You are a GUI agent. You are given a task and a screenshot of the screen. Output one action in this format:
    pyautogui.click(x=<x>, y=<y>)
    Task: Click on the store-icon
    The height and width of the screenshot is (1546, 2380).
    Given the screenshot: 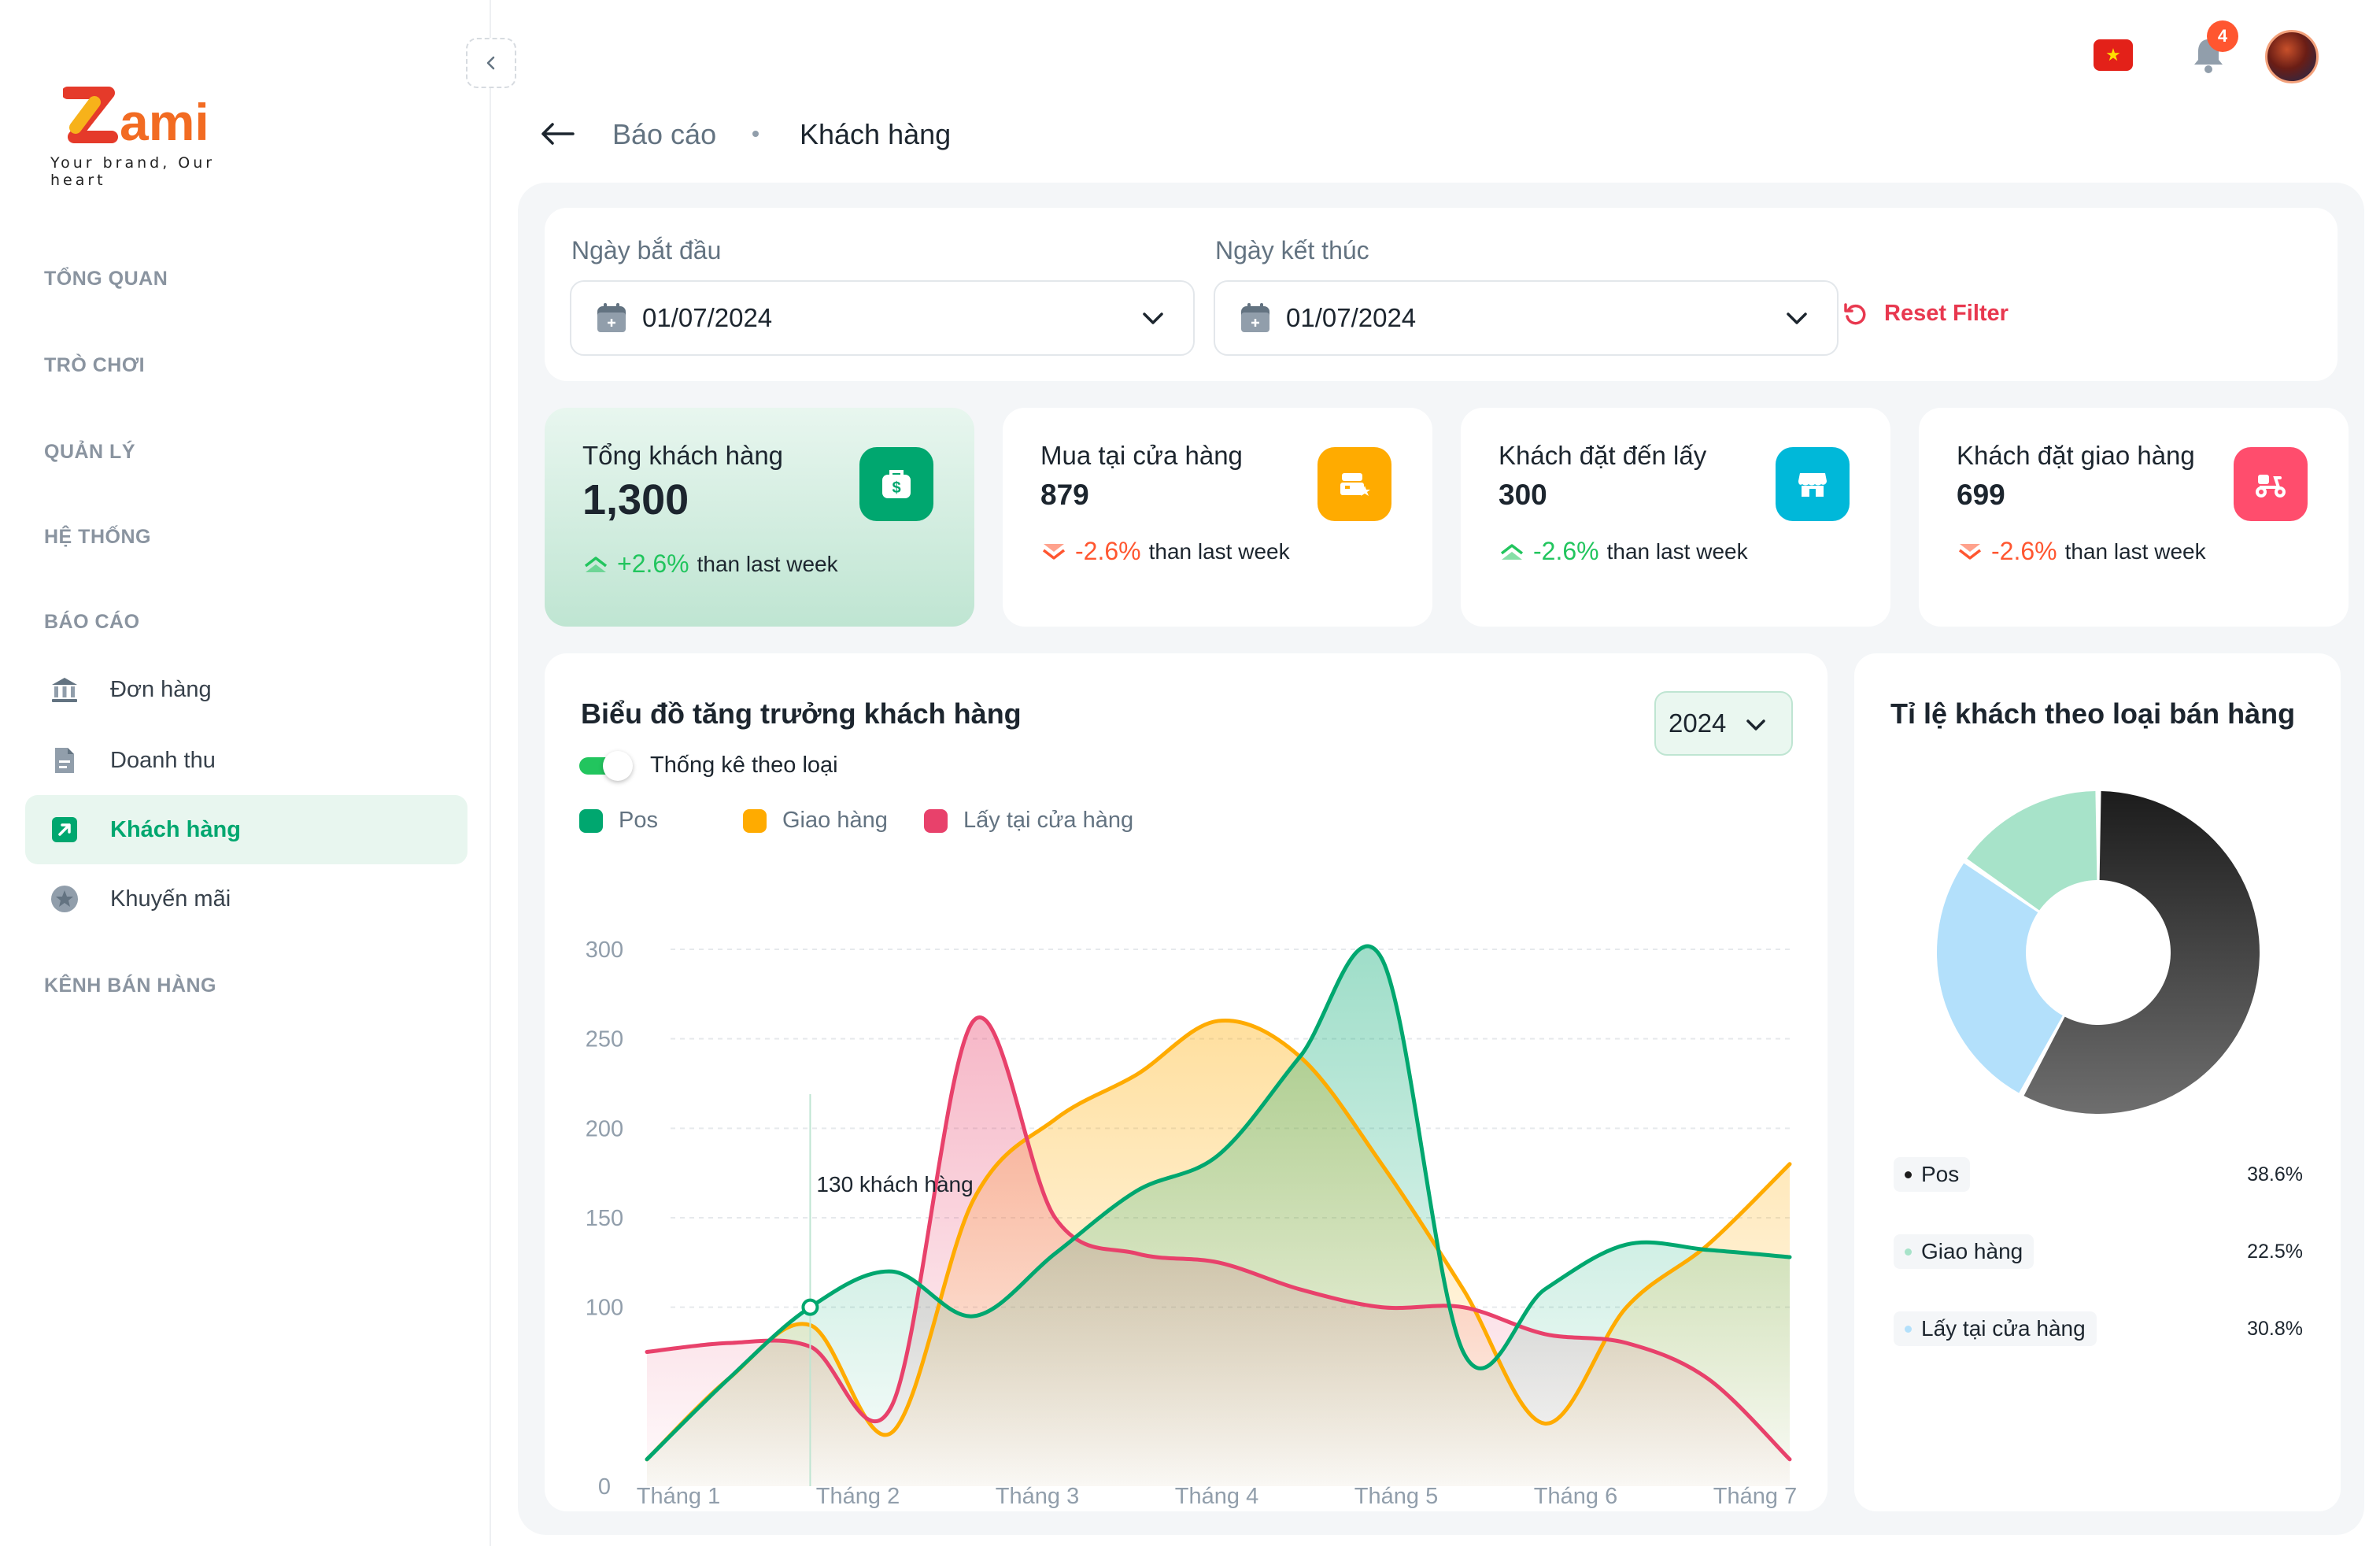 What is the action you would take?
    pyautogui.click(x=1813, y=484)
    